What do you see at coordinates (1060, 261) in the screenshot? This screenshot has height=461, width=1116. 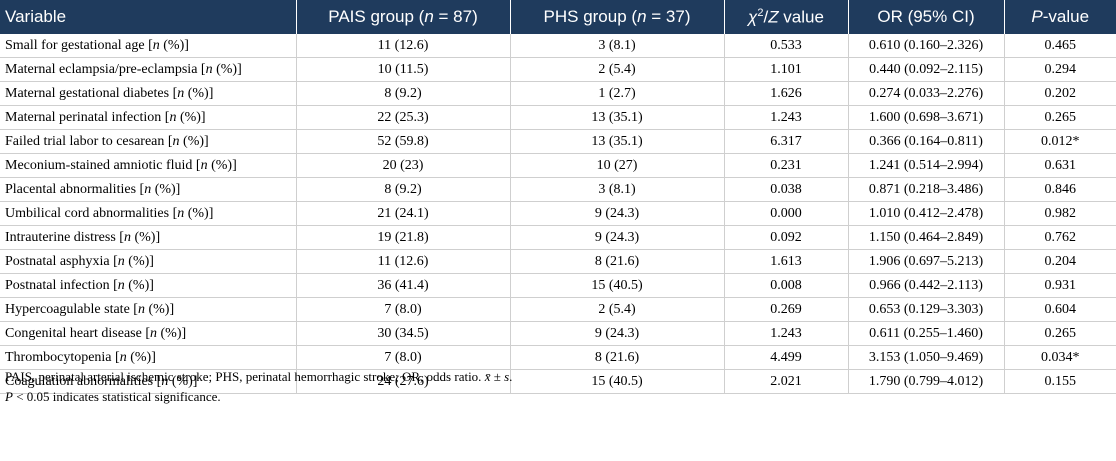 I see `cell-p-value: 0.204` at bounding box center [1060, 261].